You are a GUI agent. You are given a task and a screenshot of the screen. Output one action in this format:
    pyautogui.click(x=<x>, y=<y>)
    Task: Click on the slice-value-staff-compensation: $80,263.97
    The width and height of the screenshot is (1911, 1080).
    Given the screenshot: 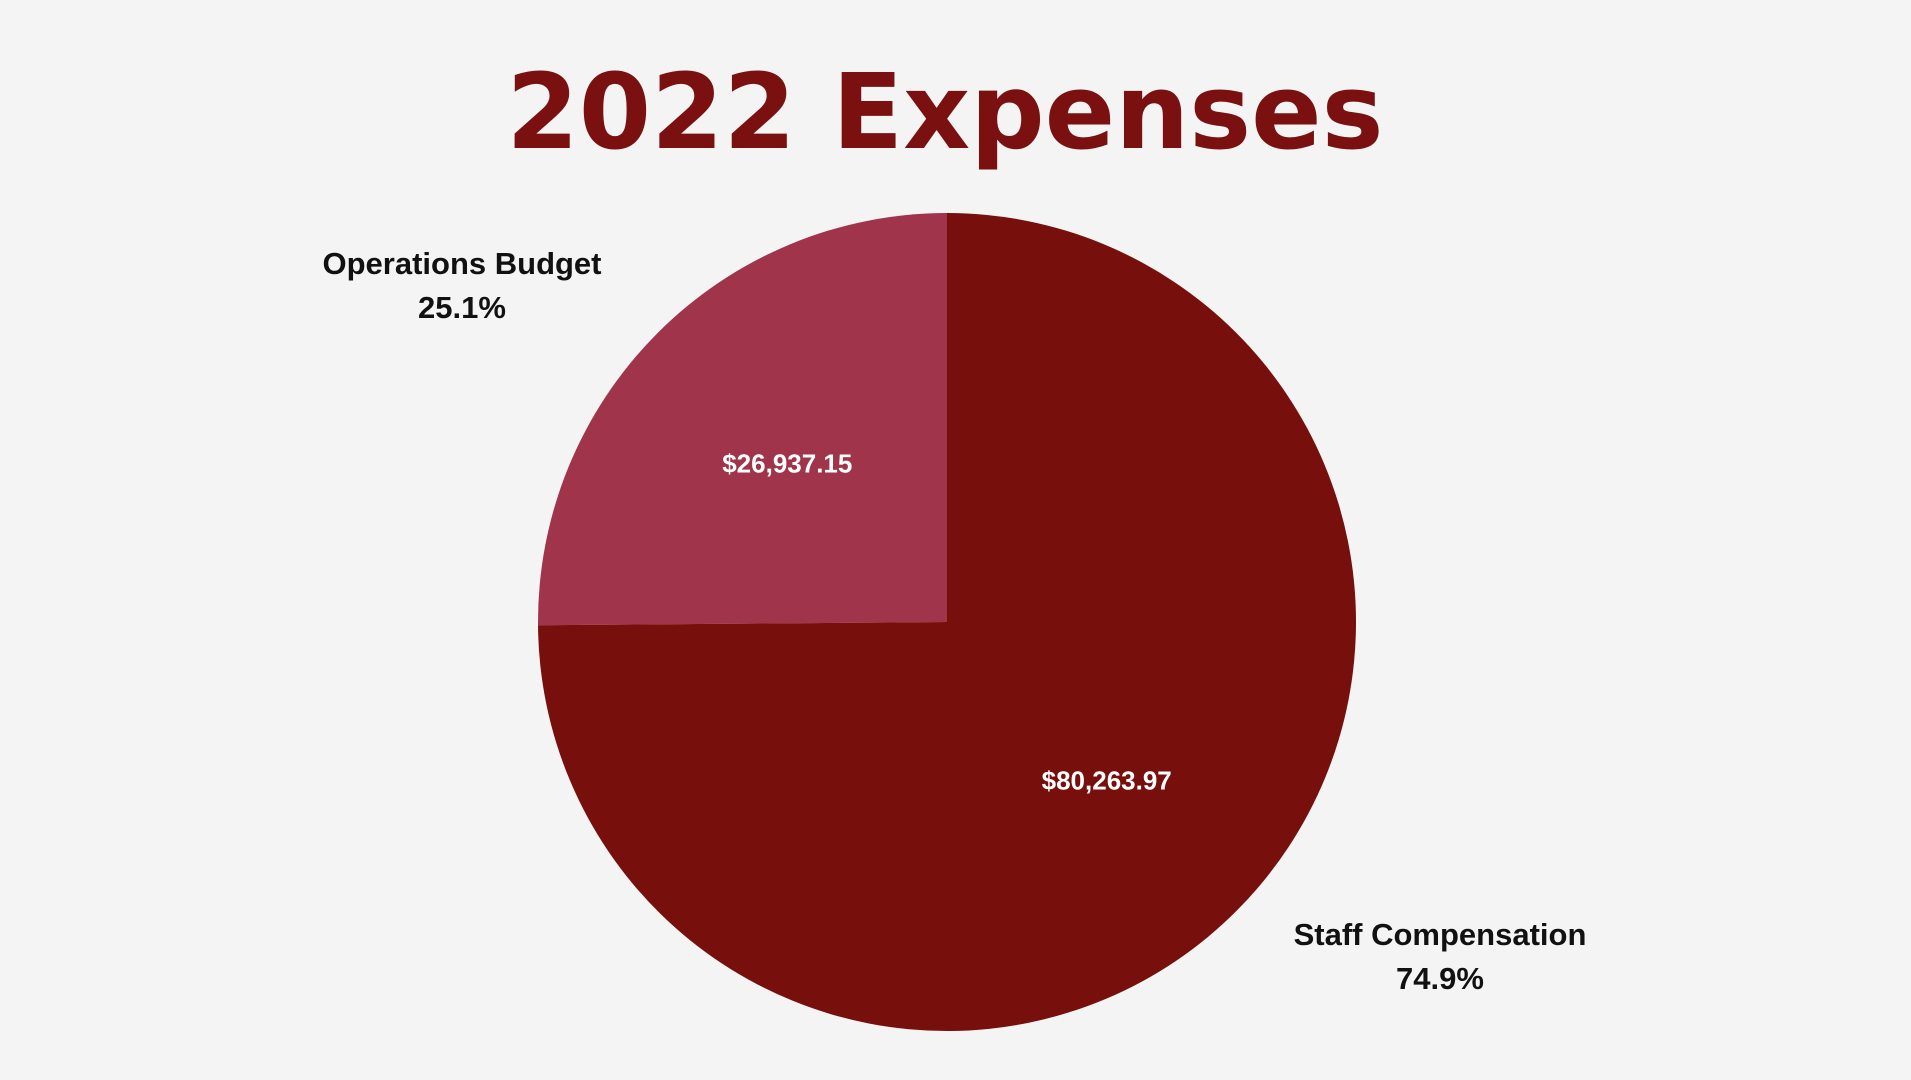 What is the action you would take?
    pyautogui.click(x=1107, y=780)
    